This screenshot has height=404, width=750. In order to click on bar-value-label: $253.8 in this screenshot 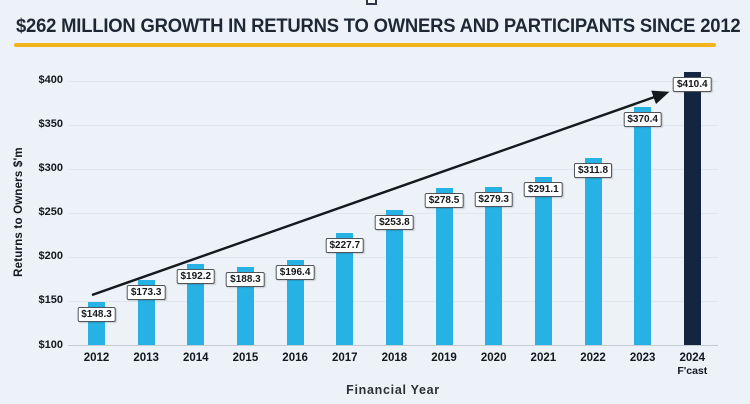, I will do `click(394, 222)`.